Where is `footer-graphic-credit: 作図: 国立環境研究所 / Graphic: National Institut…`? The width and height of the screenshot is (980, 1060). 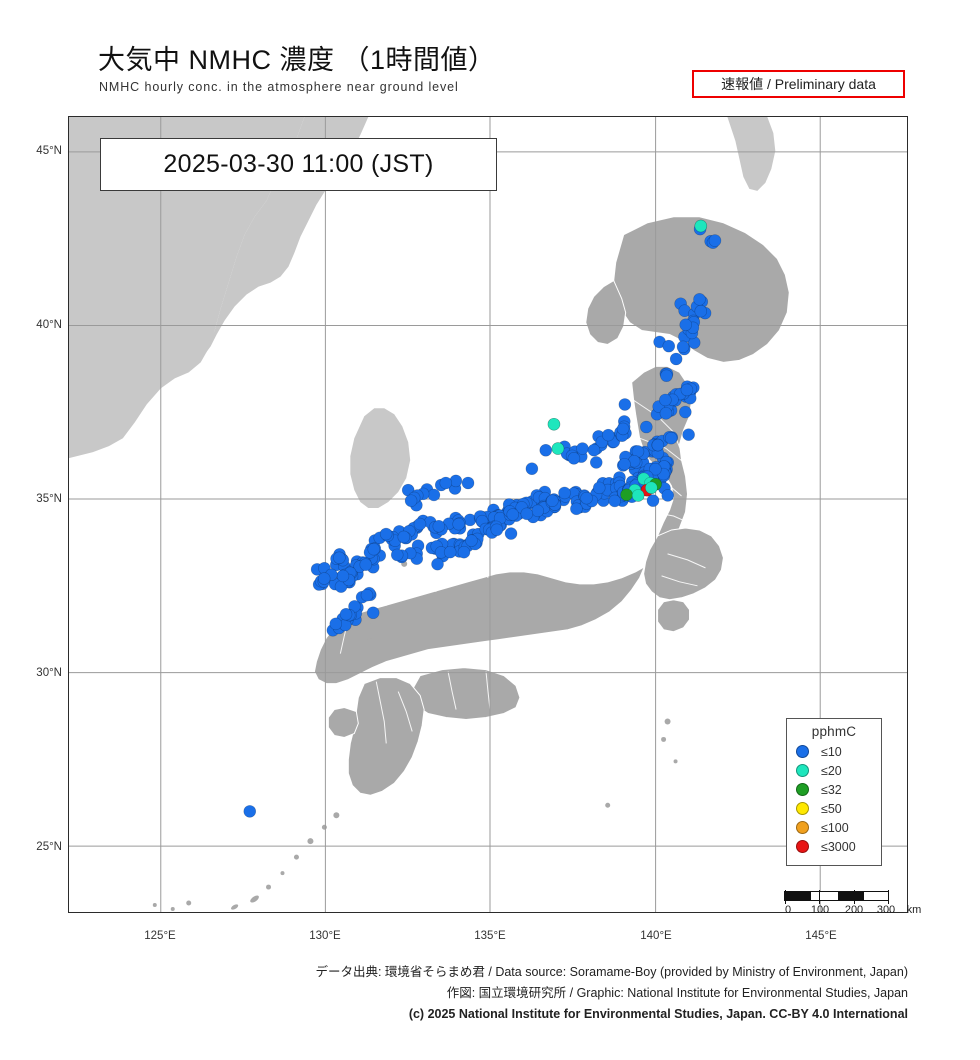
footer-graphic-credit: 作図: 国立環境研究所 / Graphic: National Institut… is located at coordinates (677, 993).